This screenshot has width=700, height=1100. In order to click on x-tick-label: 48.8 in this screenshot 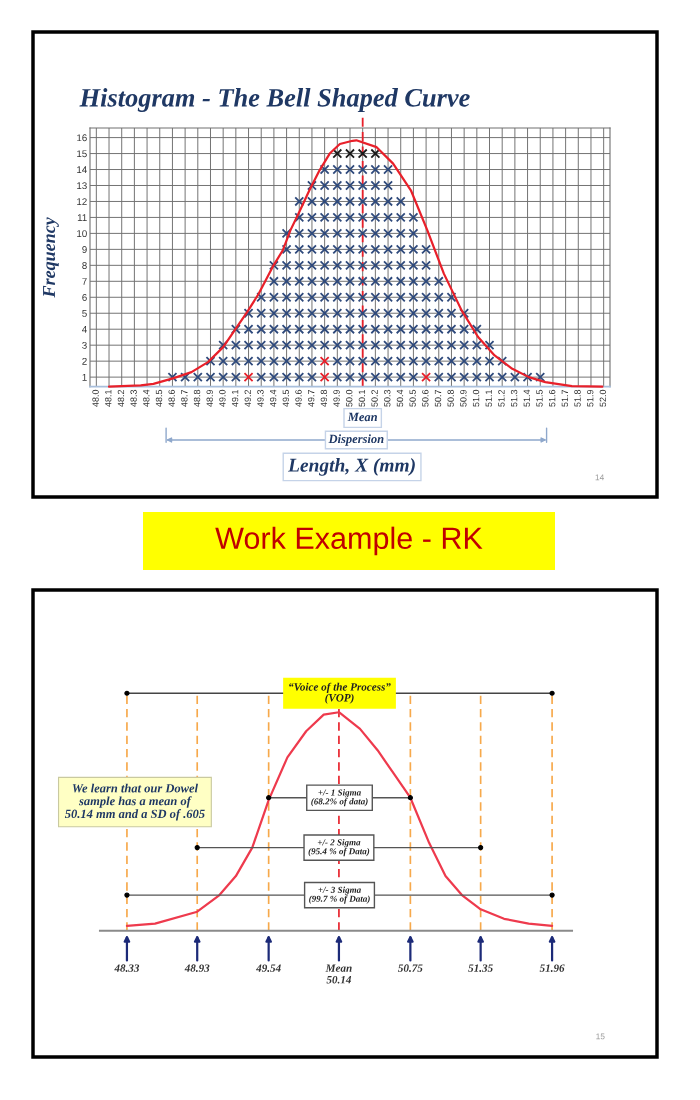, I will do `click(197, 398)`.